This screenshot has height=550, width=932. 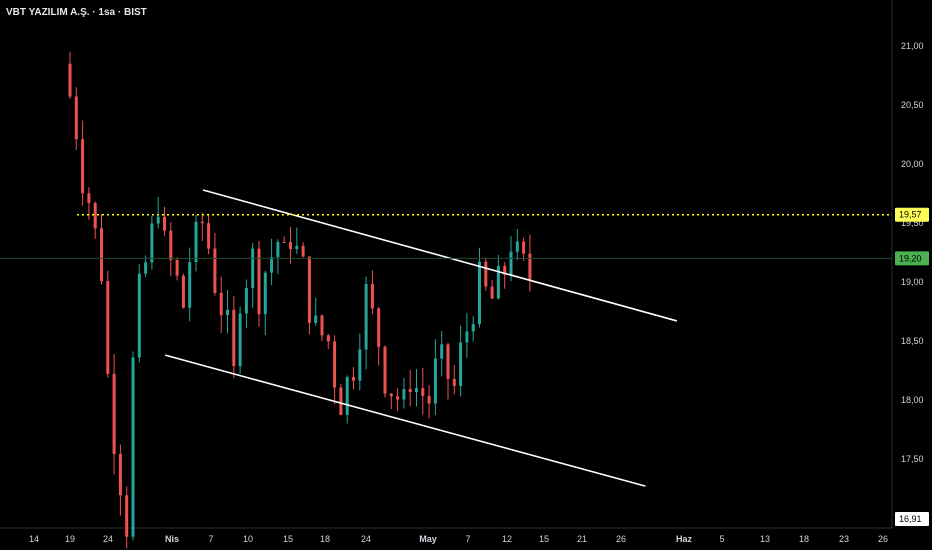 I want to click on time-tick-label: May, so click(x=428, y=539).